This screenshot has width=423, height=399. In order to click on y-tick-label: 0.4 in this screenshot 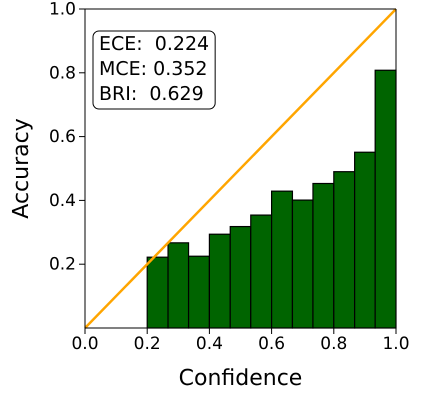, I will do `click(62, 200)`.